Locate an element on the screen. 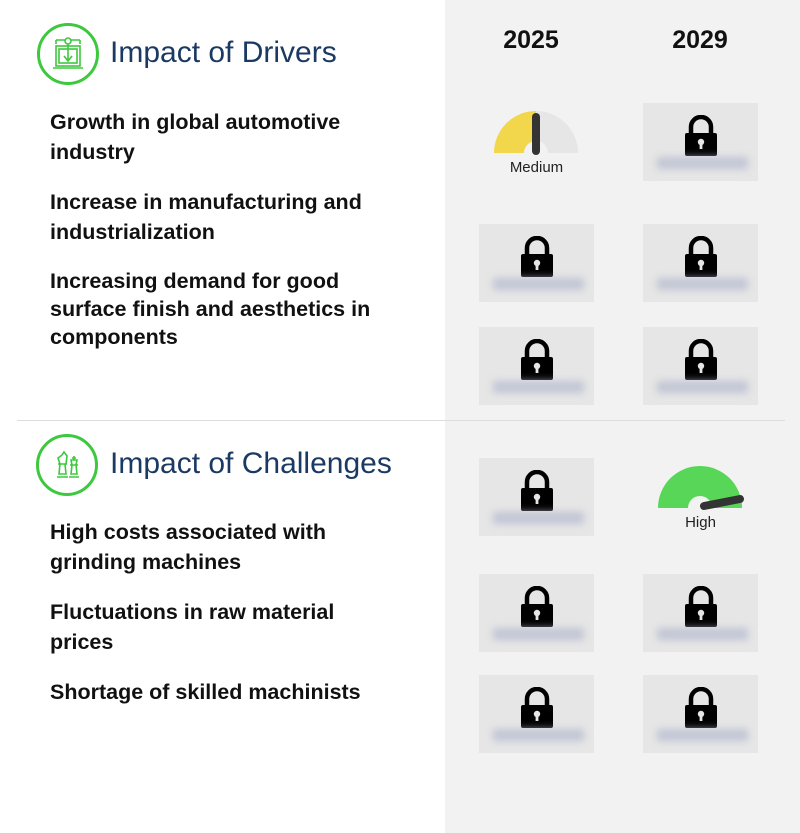 The height and width of the screenshot is (833, 800). gauge-label: High is located at coordinates (700, 522).